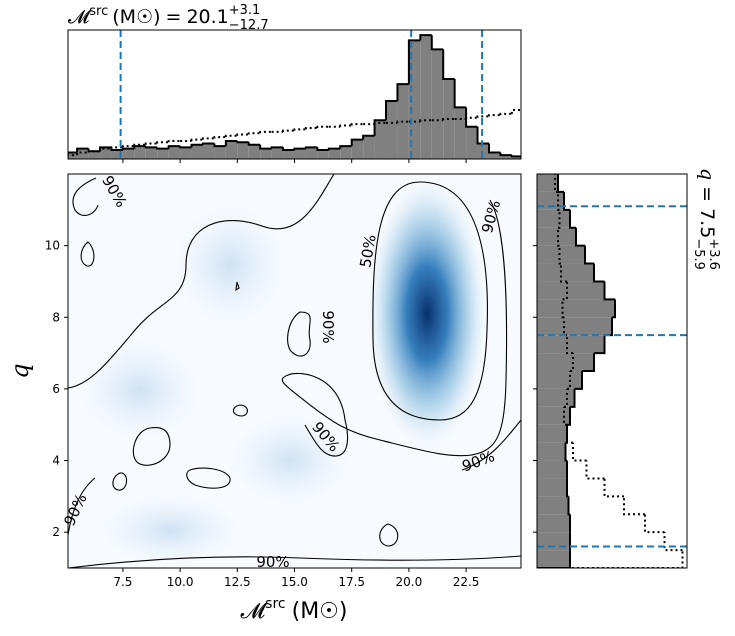 The width and height of the screenshot is (735, 636). Describe the element at coordinates (351, 582) in the screenshot. I see `x-tick-label: 17.5` at that location.